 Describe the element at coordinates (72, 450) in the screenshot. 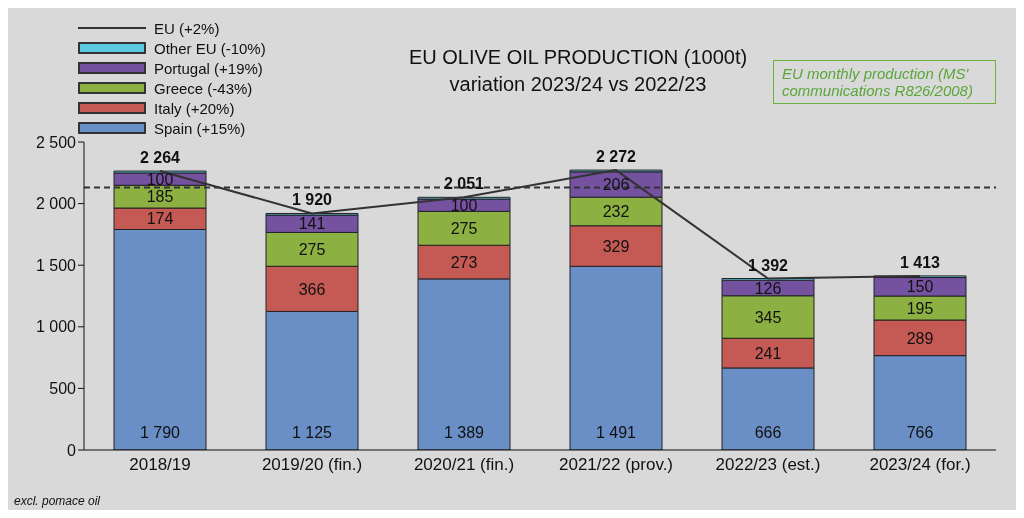

I see `y-tick-label: 0` at that location.